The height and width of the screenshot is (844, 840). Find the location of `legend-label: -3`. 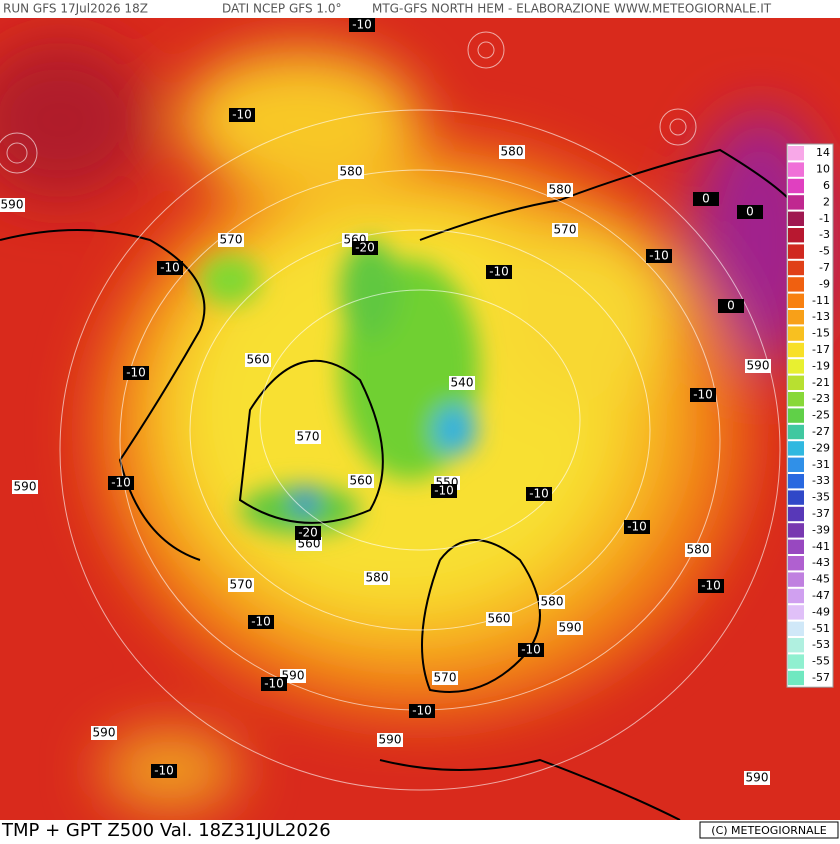

legend-label: -3 is located at coordinates (824, 234).